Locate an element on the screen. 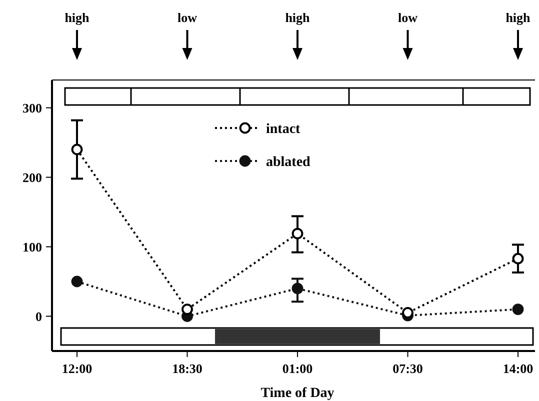  x-tick-label: 07:30 is located at coordinates (407, 368).